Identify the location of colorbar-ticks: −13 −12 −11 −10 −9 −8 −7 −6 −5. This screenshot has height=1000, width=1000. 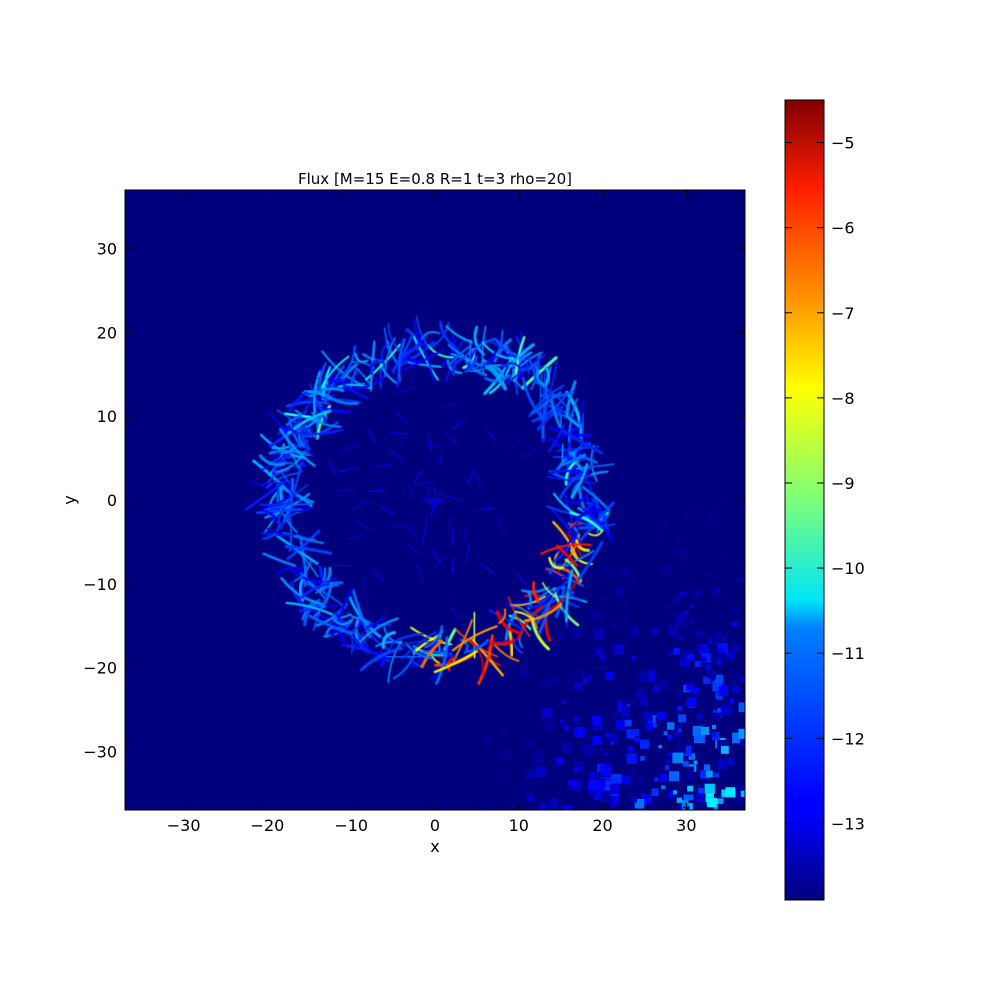
(825, 483).